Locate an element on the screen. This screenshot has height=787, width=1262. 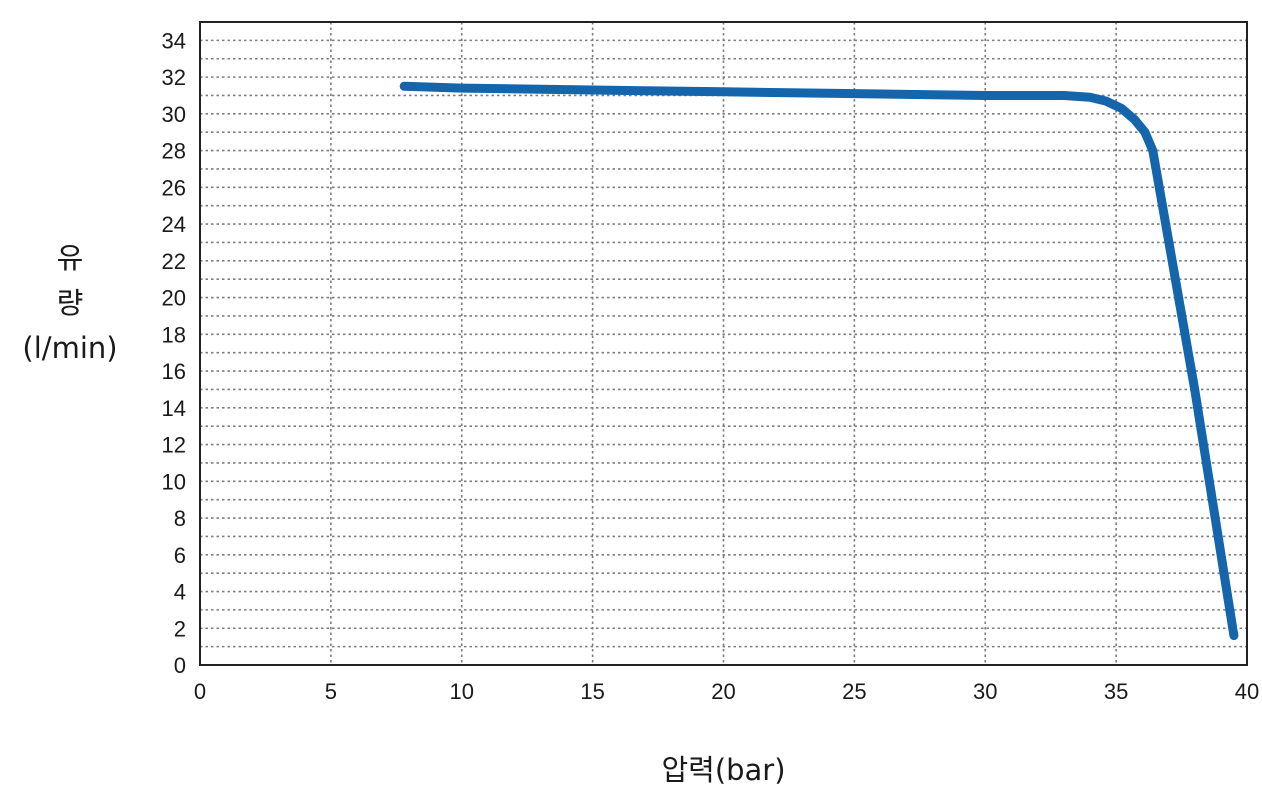
y-axis-title-line: (l/min) is located at coordinates (69, 348).